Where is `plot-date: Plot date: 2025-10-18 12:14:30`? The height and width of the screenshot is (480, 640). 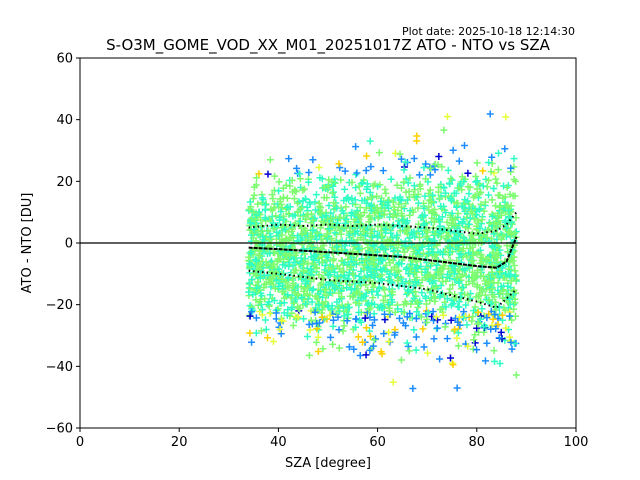
plot-date: Plot date: 2025-10-18 12:14:30 is located at coordinates (488, 31).